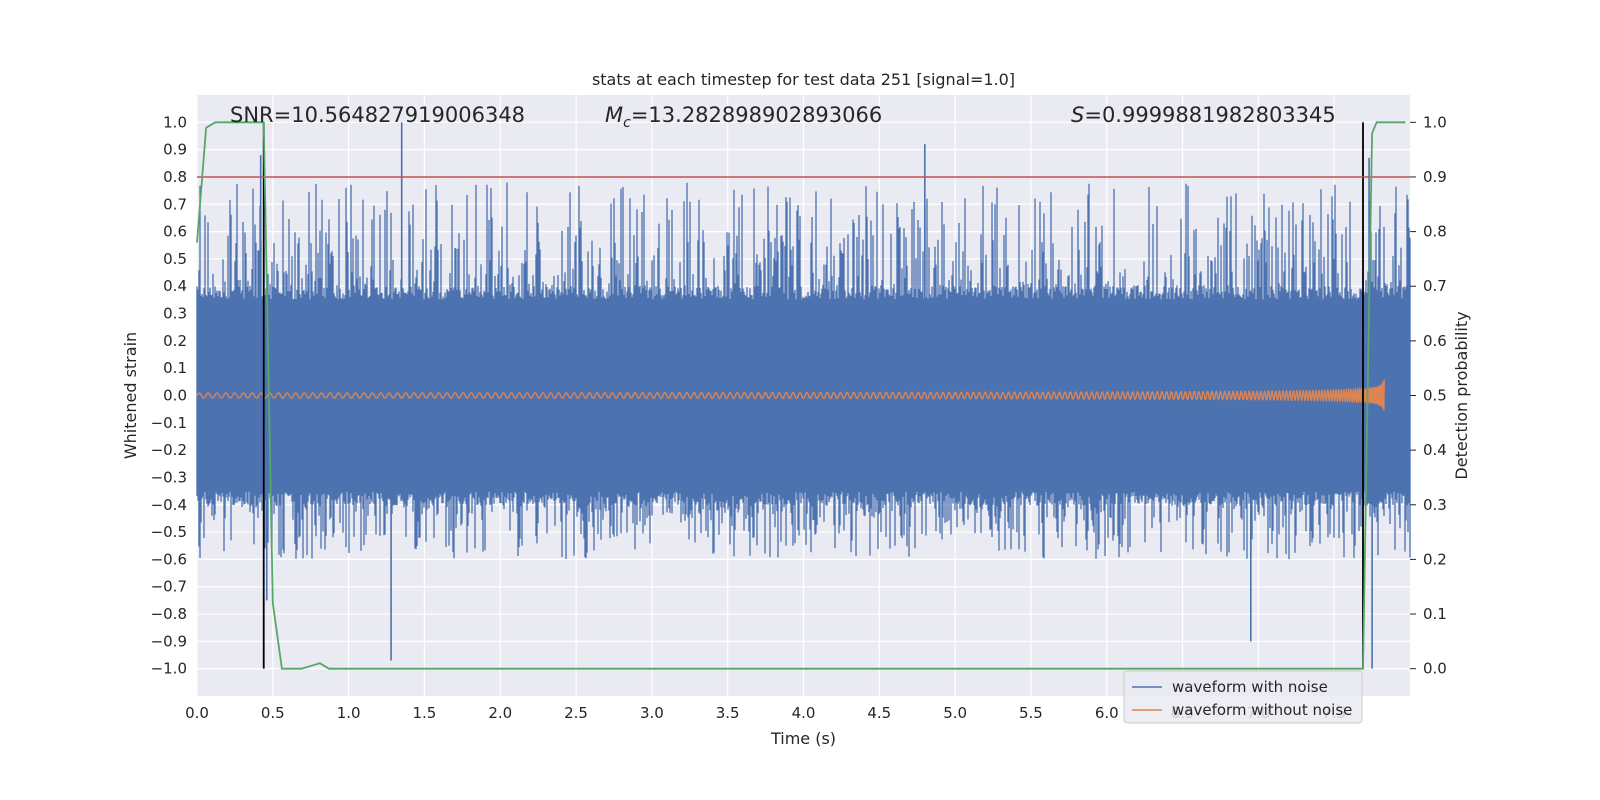 The width and height of the screenshot is (1600, 800). Describe the element at coordinates (1250, 687) in the screenshot. I see `legend-label-with-noise: waveform with noise` at that location.